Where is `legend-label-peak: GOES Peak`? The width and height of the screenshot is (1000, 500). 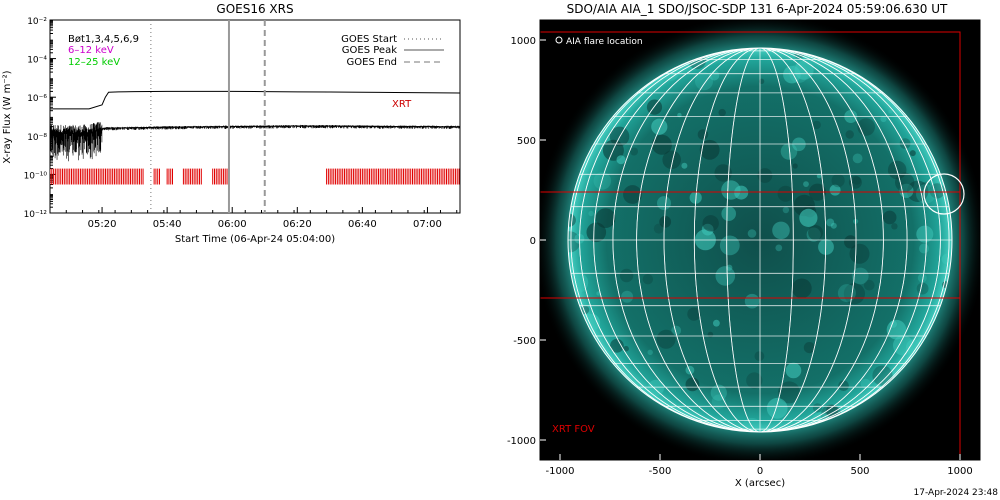 legend-label-peak: GOES Peak is located at coordinates (369, 50).